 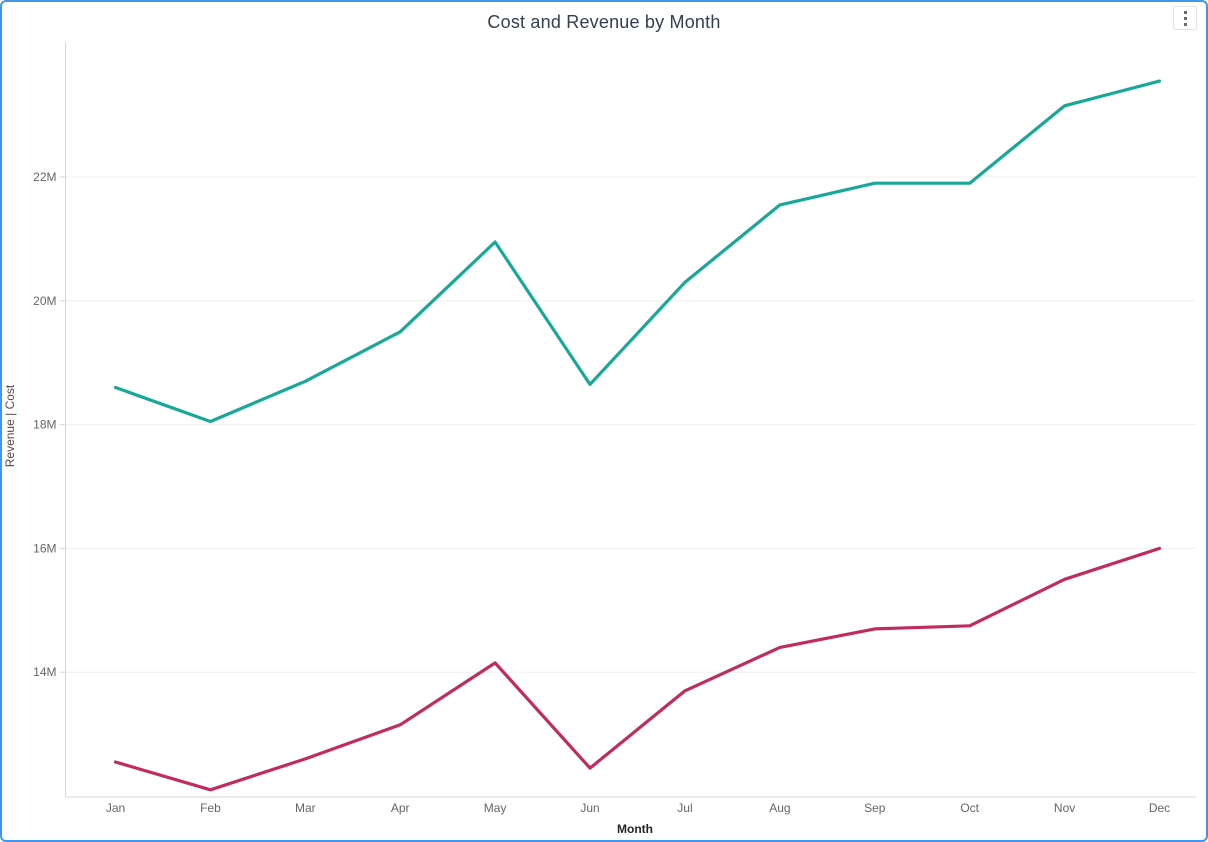 What do you see at coordinates (115, 808) in the screenshot?
I see `svg-text: Jan` at bounding box center [115, 808].